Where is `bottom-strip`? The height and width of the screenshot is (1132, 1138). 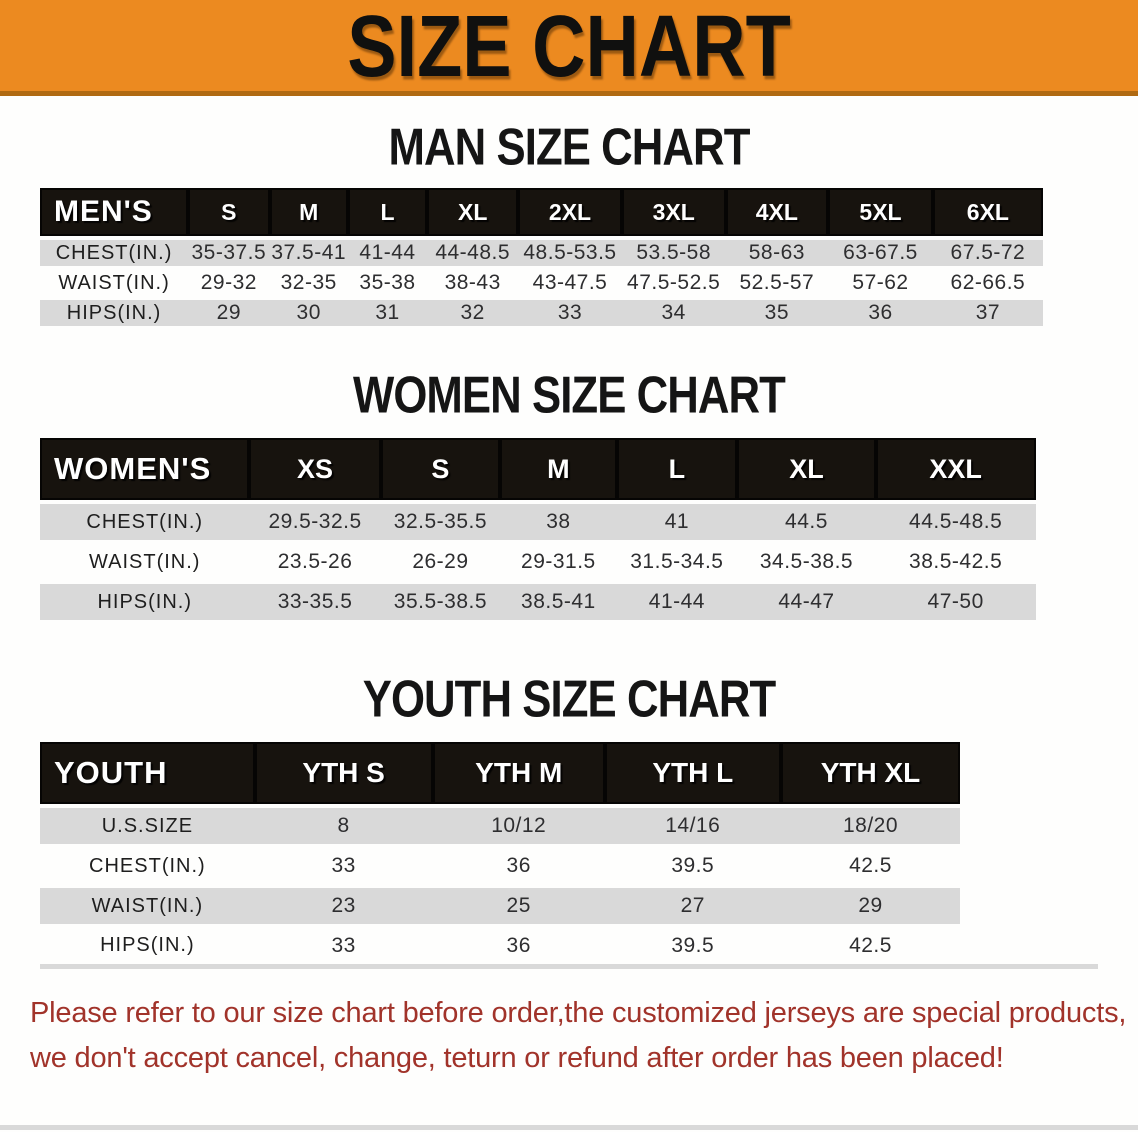
bottom-strip is located at coordinates (569, 1127).